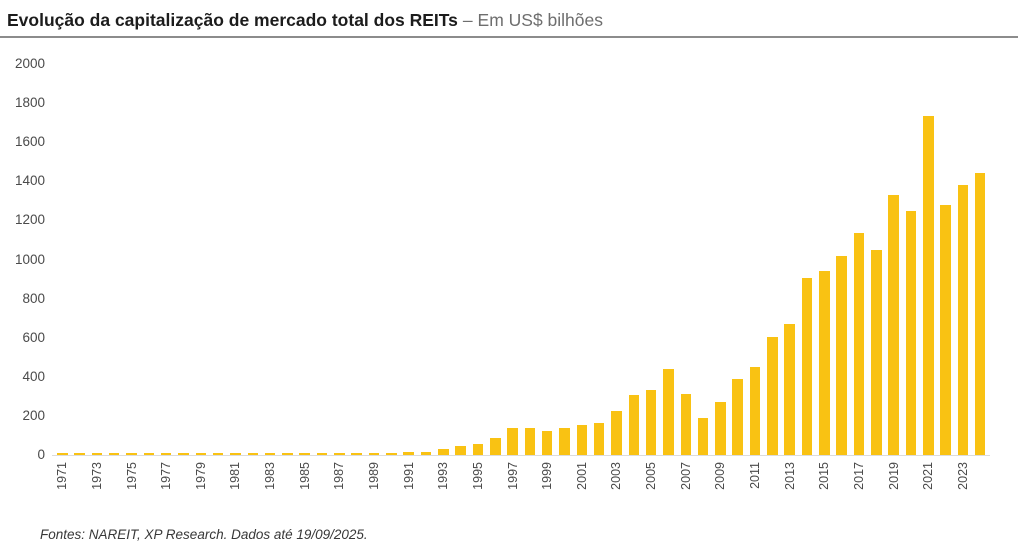  I want to click on x-axis-line, so click(521, 455).